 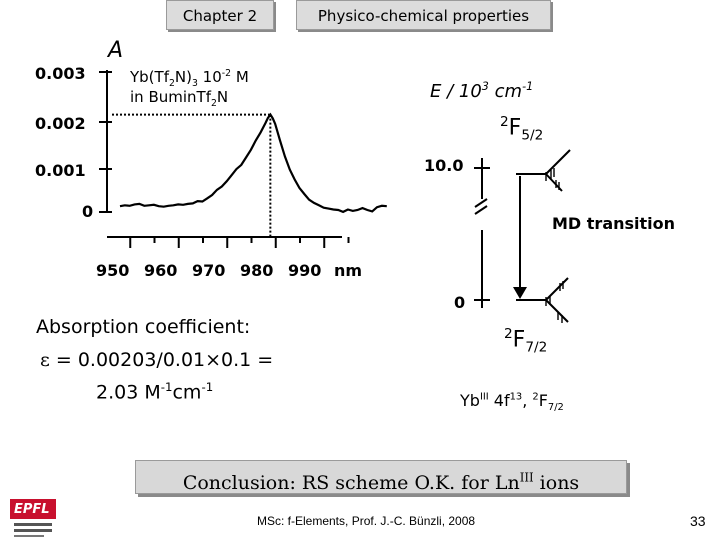 I want to click on y-tick-label: 0.002, so click(x=60, y=123).